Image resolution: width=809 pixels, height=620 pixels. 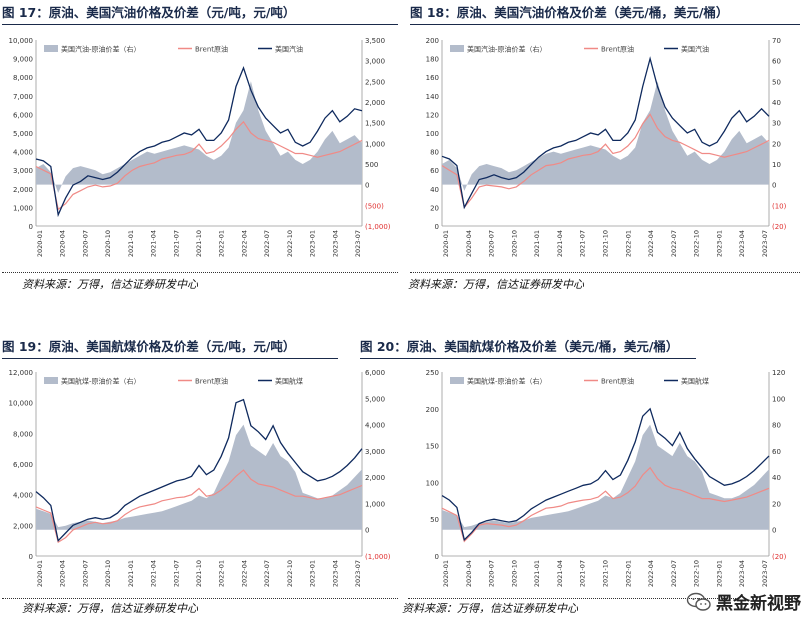 I want to click on y-tick-left: 1,000, so click(x=23, y=208).